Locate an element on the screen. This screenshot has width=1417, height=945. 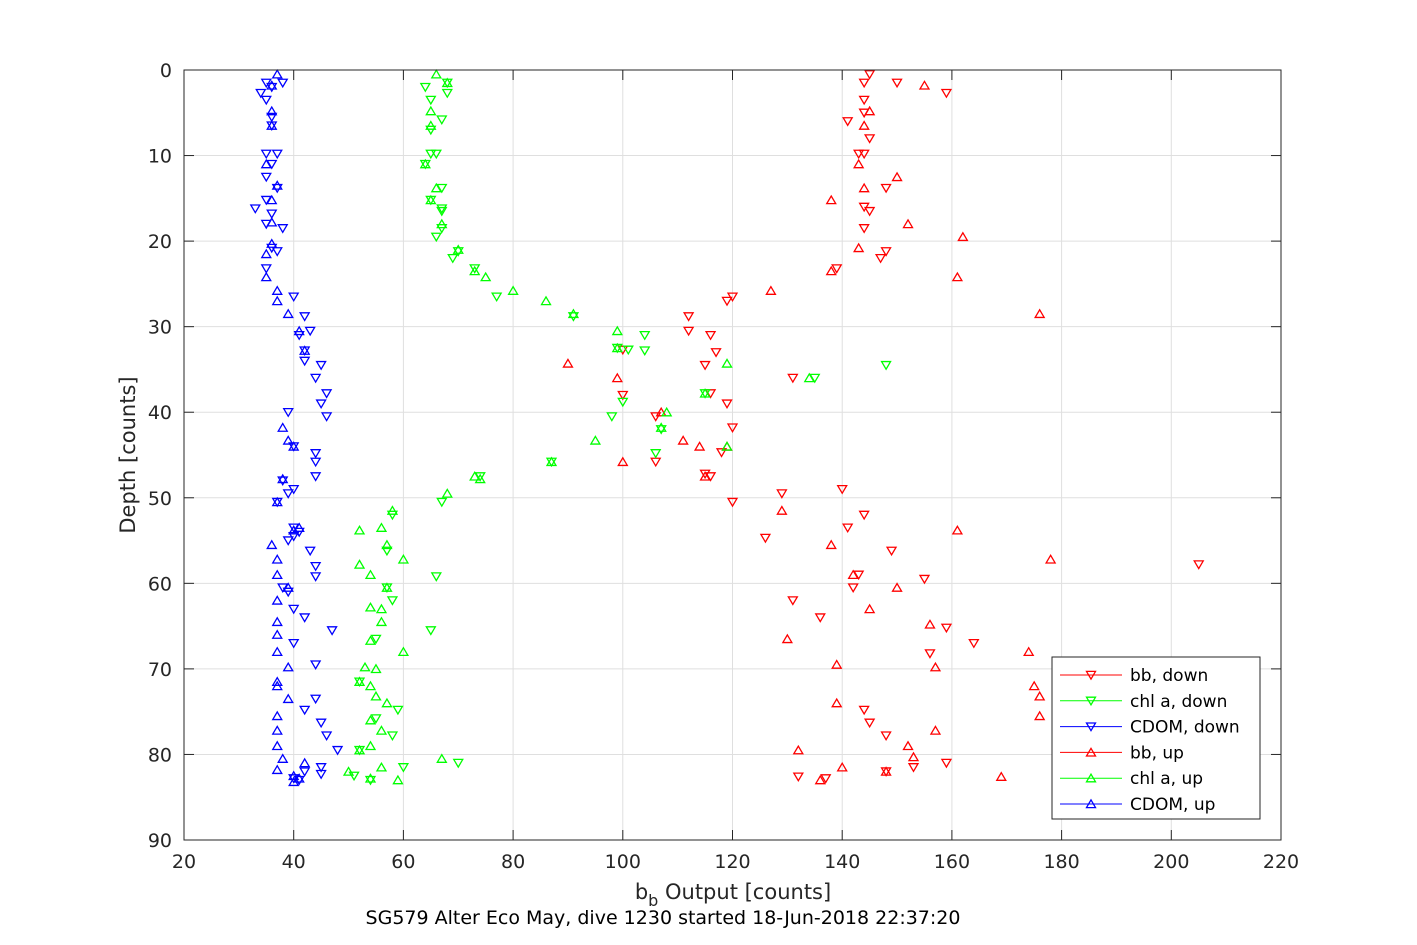
y-tick-label: 50 is located at coordinates (160, 499).